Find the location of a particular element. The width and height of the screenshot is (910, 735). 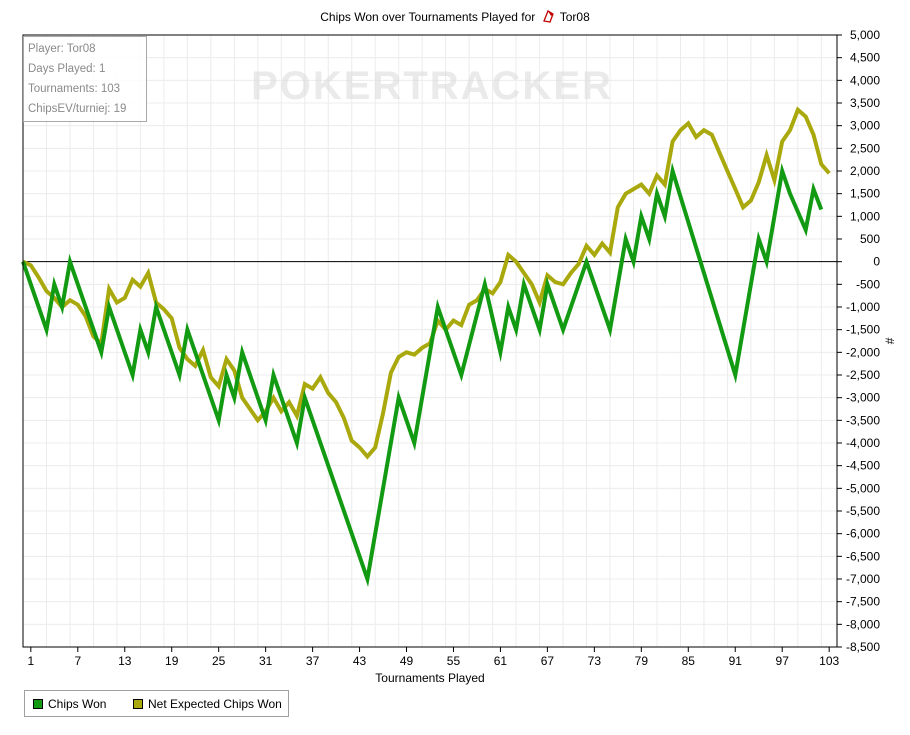

legend-item-net-expected: Net Expected Chips Won is located at coordinates (207, 704).